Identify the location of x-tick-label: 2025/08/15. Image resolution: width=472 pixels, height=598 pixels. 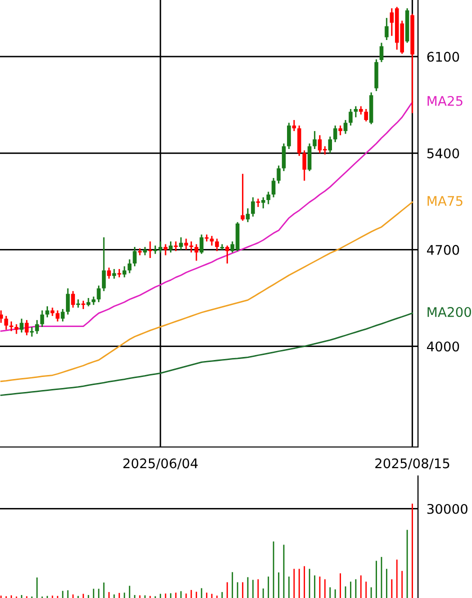
(412, 464).